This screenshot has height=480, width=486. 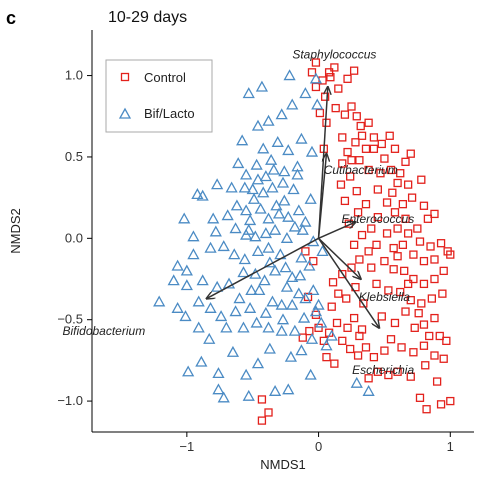 What do you see at coordinates (318, 446) in the screenshot?
I see `x-tick-label: 0` at bounding box center [318, 446].